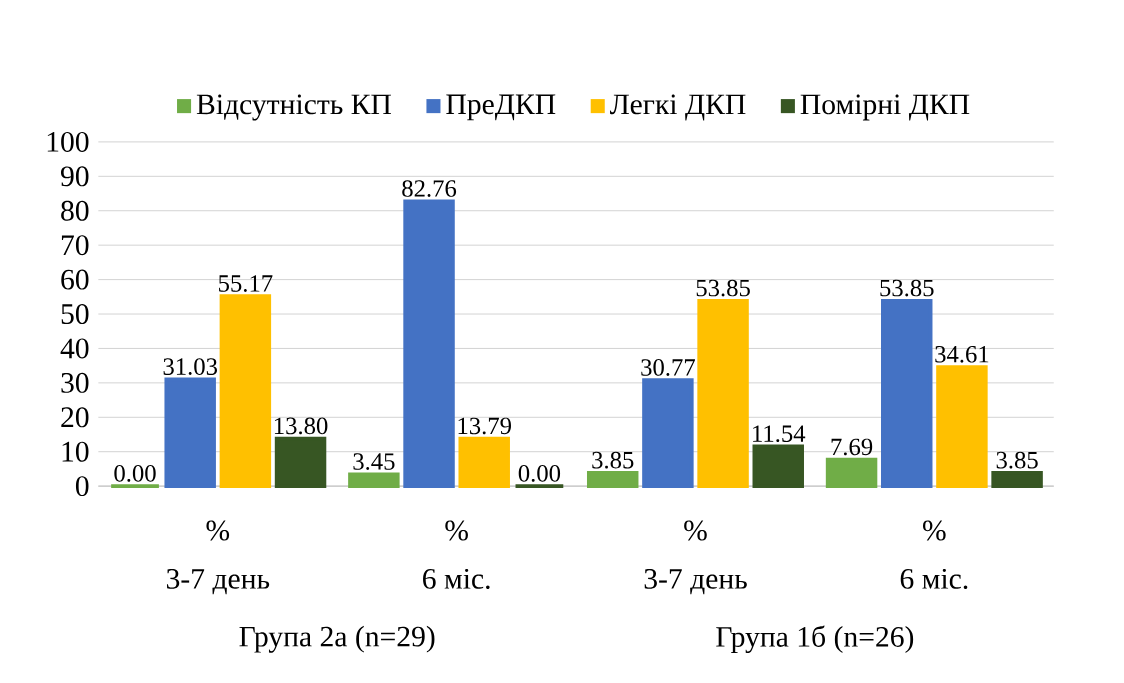 Image resolution: width=1124 pixels, height=683 pixels. Describe the element at coordinates (337, 639) in the screenshot. I see `text: Група 2а (n=29)` at that location.